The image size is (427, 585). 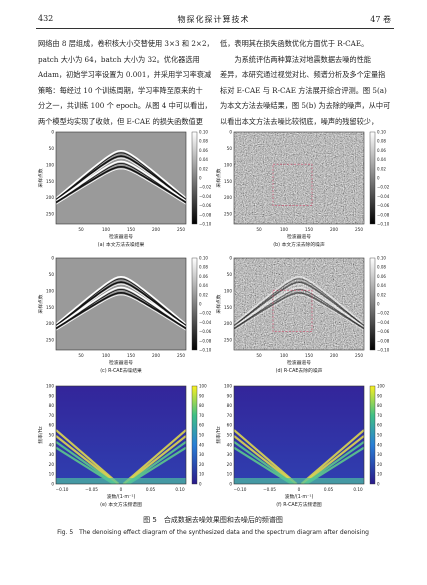 I want to click on text-line: 策略：每经过 10 个训练周期，学习率降至原来的十, so click(x=120, y=90).